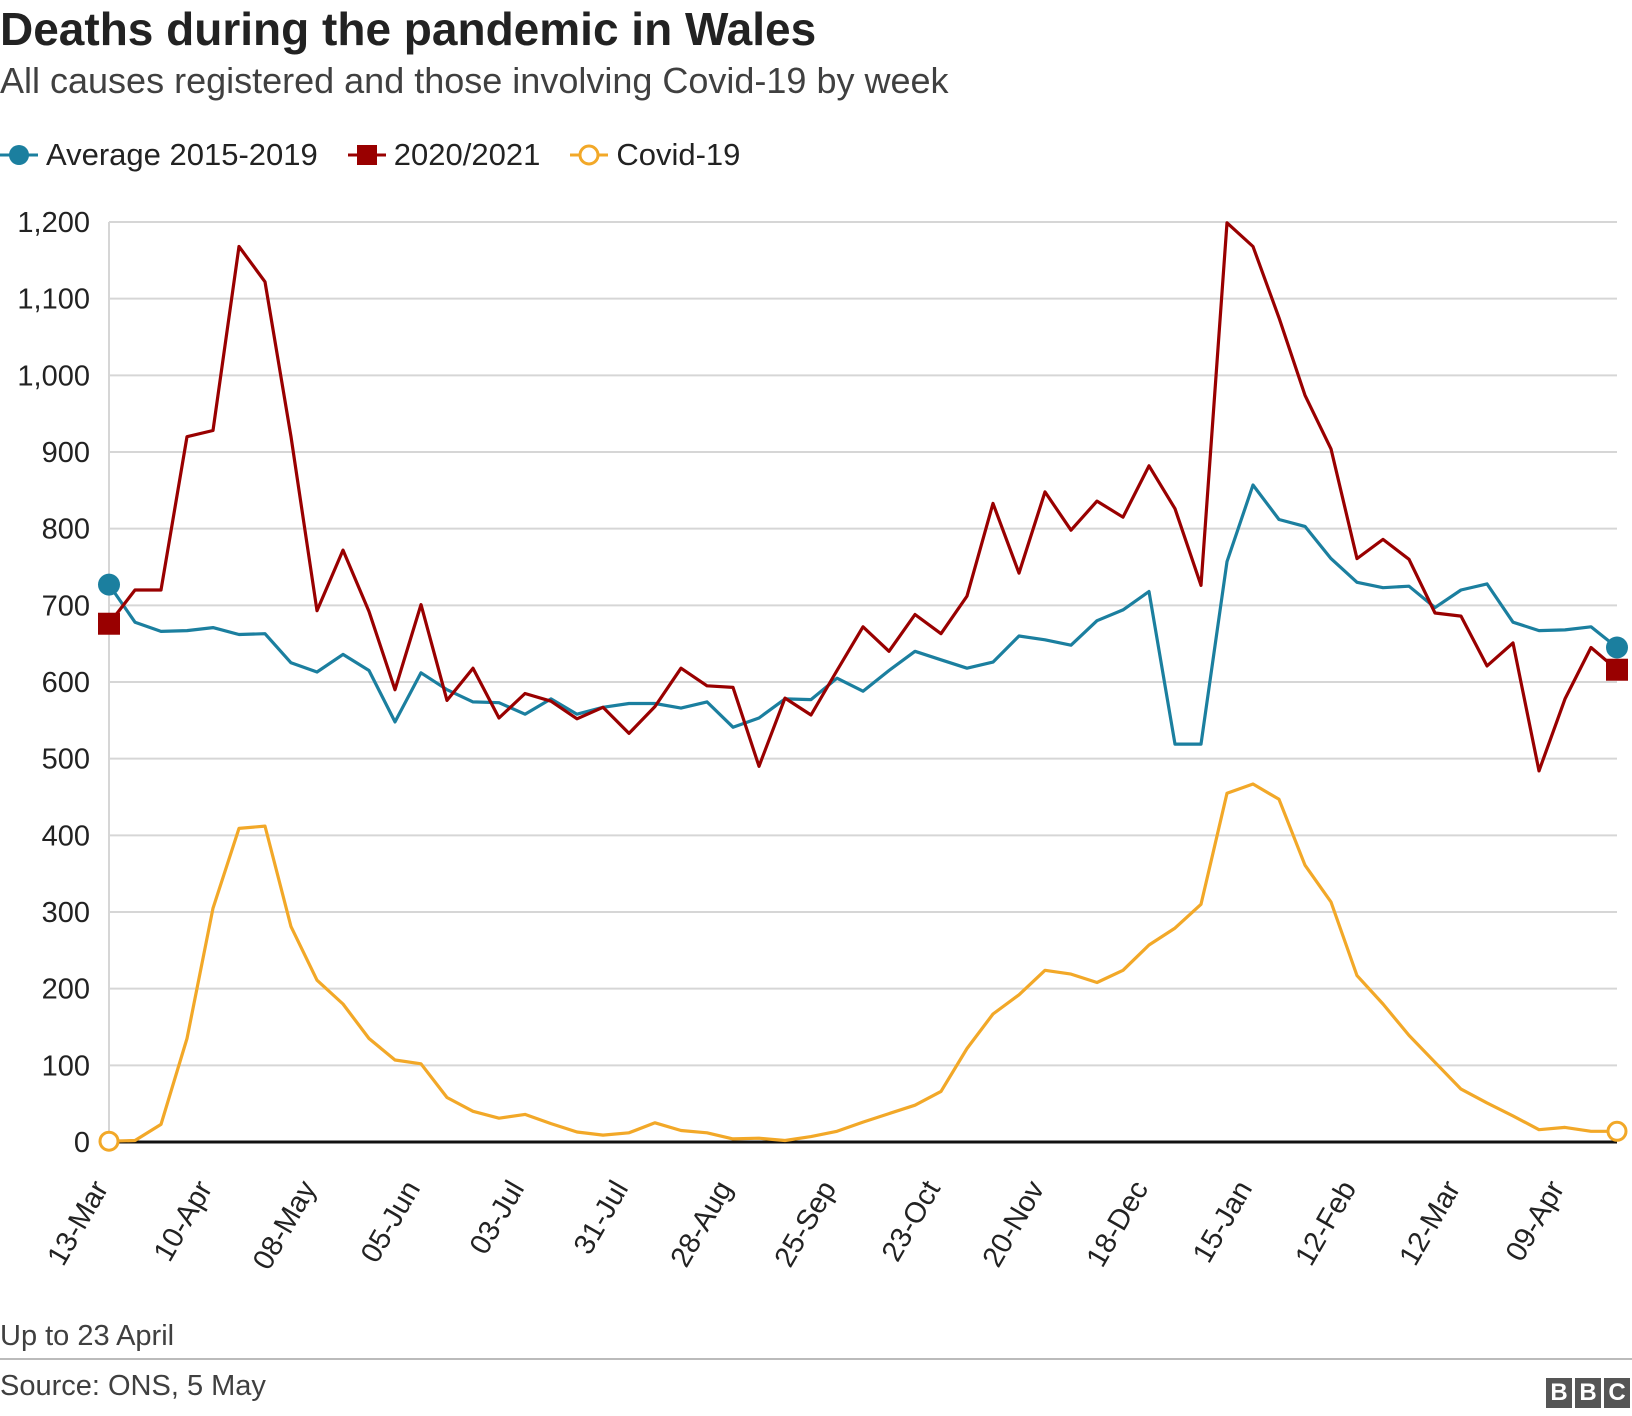 The height and width of the screenshot is (1416, 1632). What do you see at coordinates (589, 155) in the screenshot?
I see `hollow-circle-marker-icon` at bounding box center [589, 155].